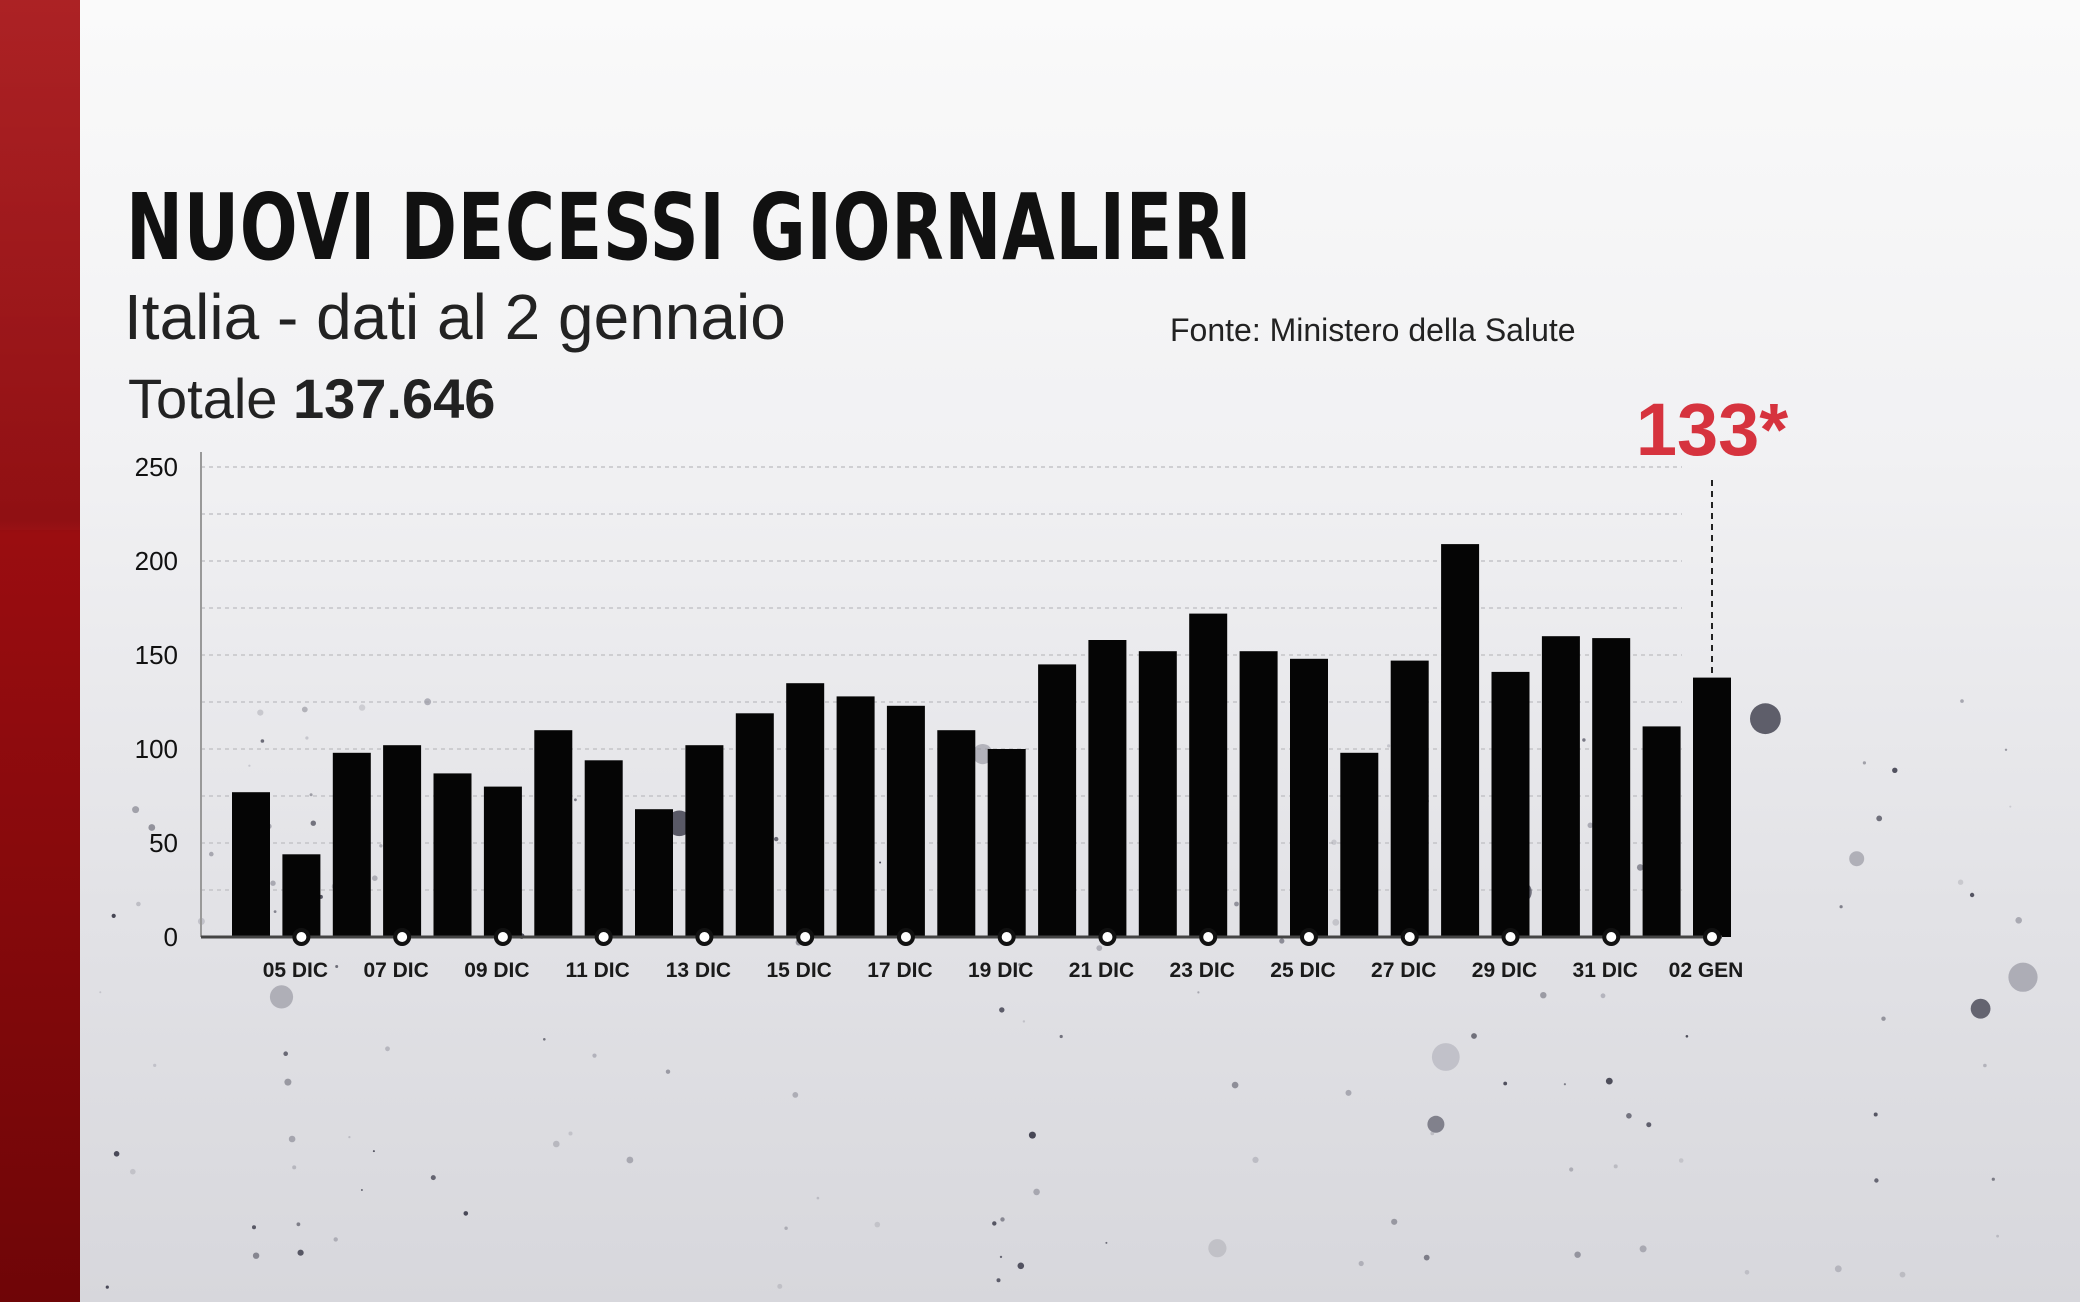 This screenshot has height=1302, width=2080. I want to click on red-side-stripe, so click(40, 651).